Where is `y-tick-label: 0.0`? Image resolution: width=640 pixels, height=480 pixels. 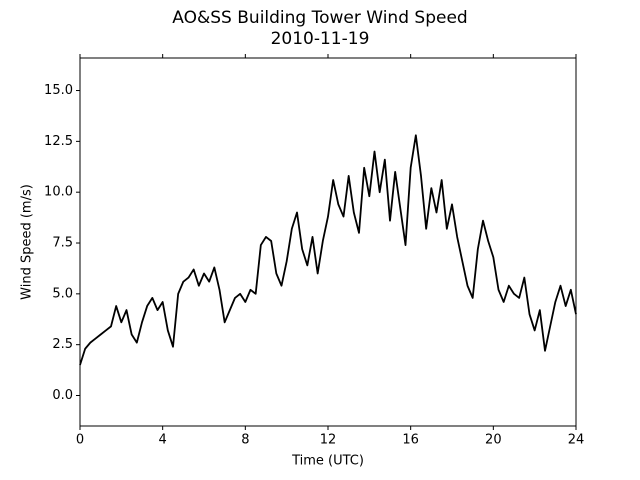 y-tick-label: 0.0 is located at coordinates (62, 395).